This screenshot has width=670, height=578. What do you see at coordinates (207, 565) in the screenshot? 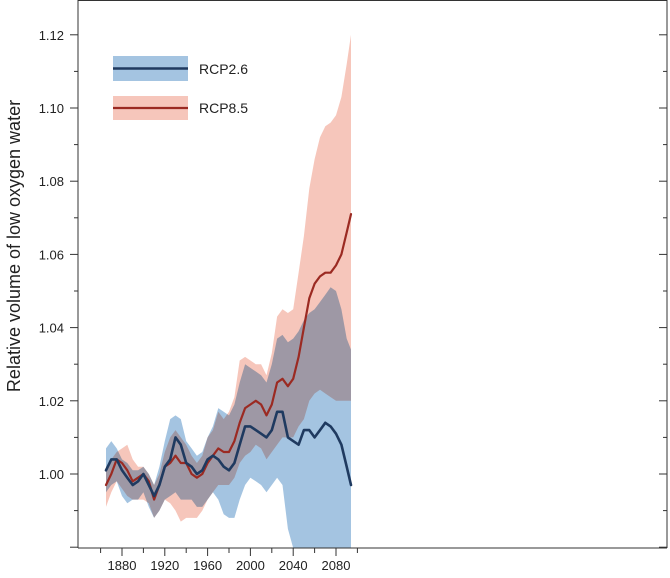
I see `x-tick-label: 1960` at bounding box center [207, 565].